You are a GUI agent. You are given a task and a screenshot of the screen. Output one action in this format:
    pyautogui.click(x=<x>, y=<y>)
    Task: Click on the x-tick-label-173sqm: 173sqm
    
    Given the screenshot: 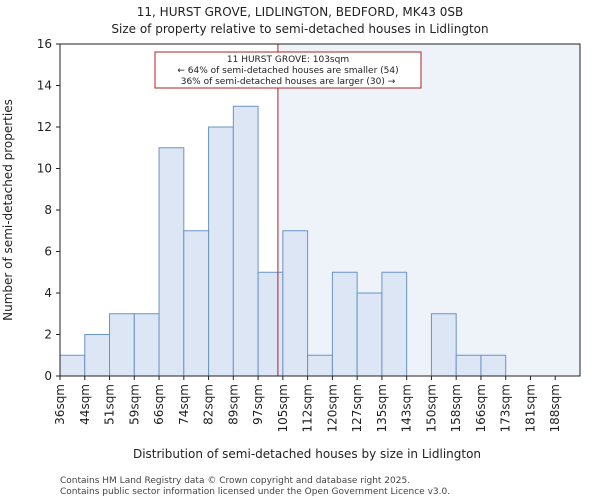 What is the action you would take?
    pyautogui.click(x=506, y=408)
    